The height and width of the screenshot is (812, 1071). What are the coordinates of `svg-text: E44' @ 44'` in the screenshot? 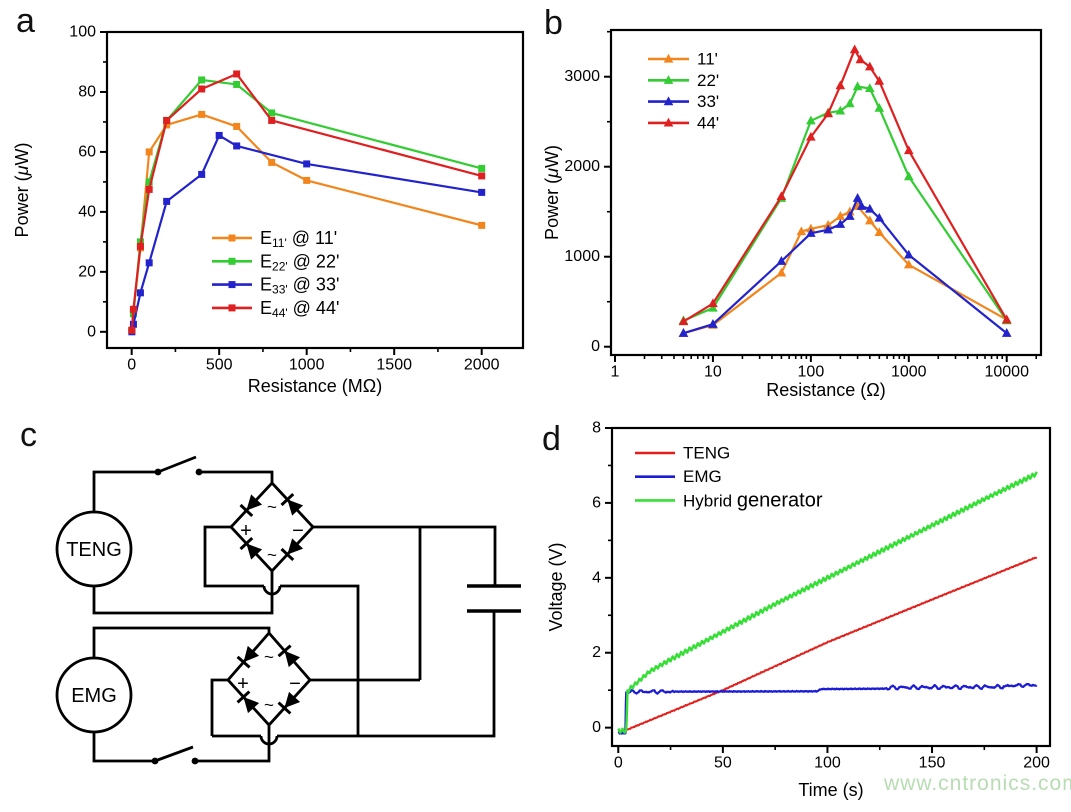 It's located at (299, 309).